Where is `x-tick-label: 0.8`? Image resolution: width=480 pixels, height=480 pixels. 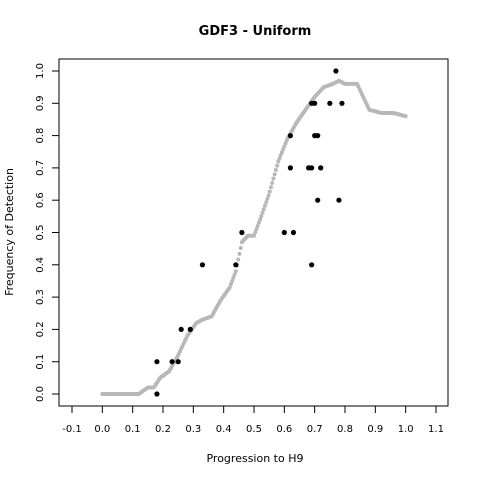
x-tick-label: 0.8 is located at coordinates (345, 429).